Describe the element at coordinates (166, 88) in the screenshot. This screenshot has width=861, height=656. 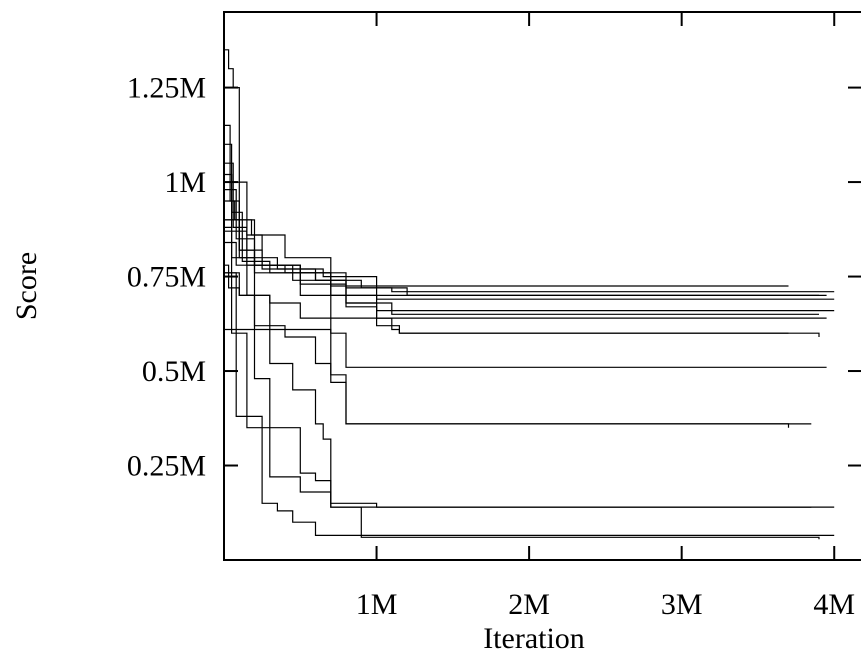
I see `y-tick-label: 1.25M` at that location.